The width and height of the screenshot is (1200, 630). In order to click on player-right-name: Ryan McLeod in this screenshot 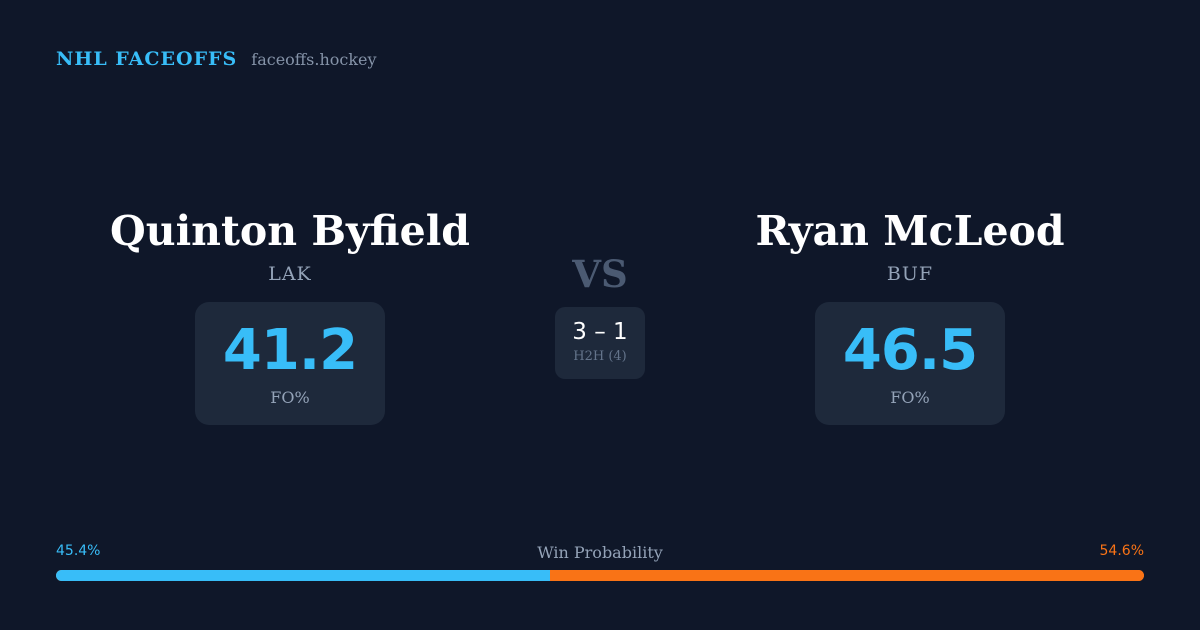, I will do `click(910, 231)`.